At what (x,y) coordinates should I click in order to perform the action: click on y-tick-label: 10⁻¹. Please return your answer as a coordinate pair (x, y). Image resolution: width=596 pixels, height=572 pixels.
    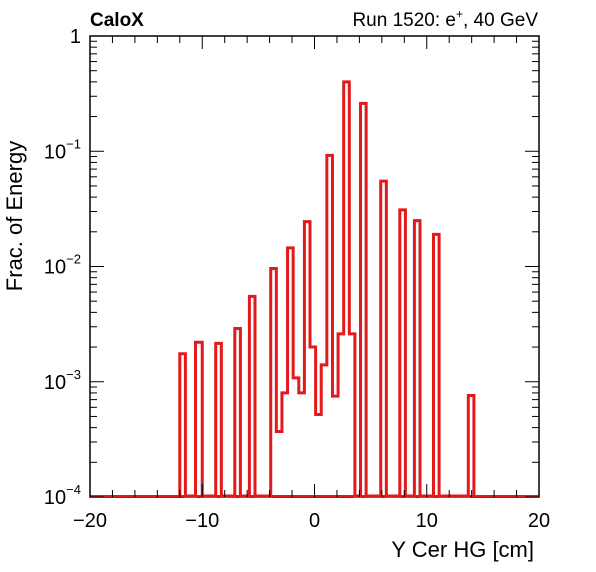
    Looking at the image, I should click on (62, 149).